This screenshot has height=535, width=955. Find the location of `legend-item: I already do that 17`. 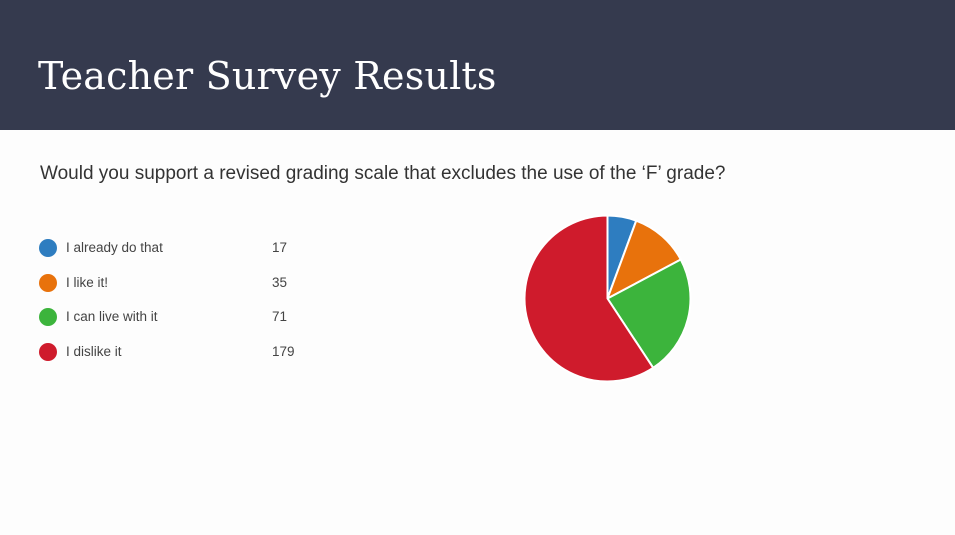

legend-item: I already do that 17 is located at coordinates (174, 251).